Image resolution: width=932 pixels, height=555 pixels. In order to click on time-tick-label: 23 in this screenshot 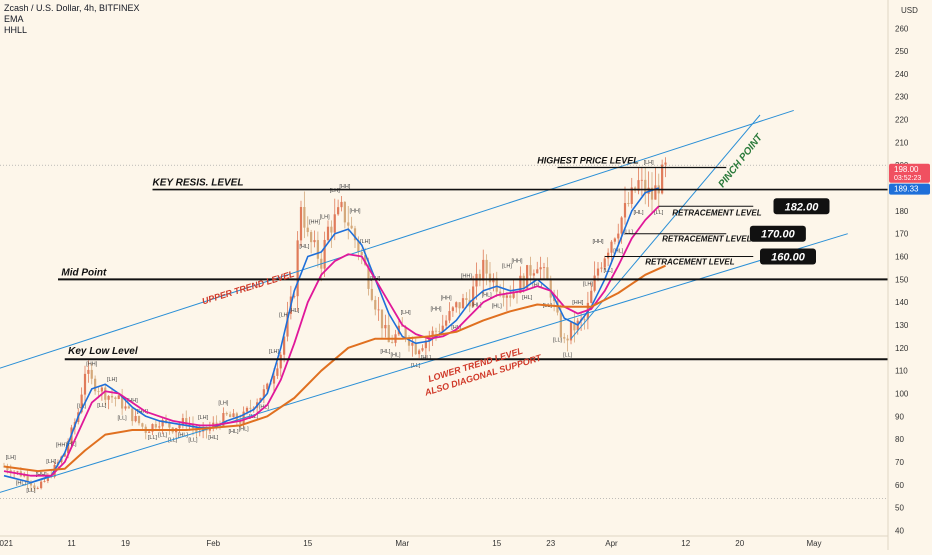, I will do `click(550, 543)`.